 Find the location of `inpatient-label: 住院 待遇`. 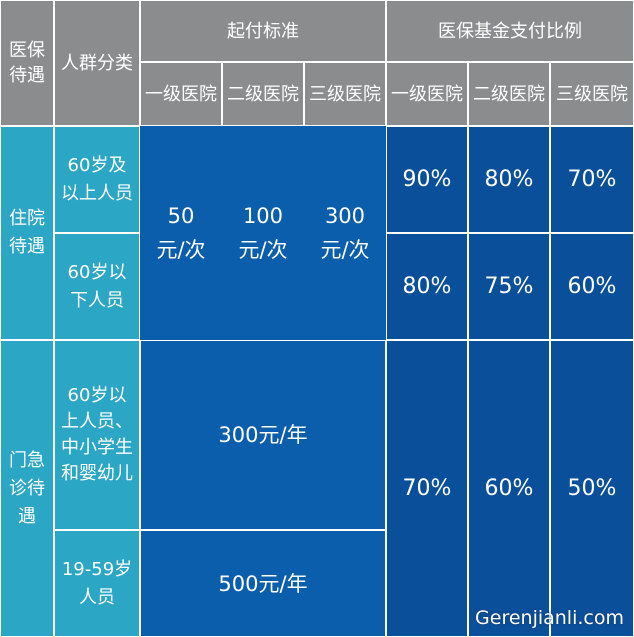

inpatient-label: 住院 待遇 is located at coordinates (27, 233).